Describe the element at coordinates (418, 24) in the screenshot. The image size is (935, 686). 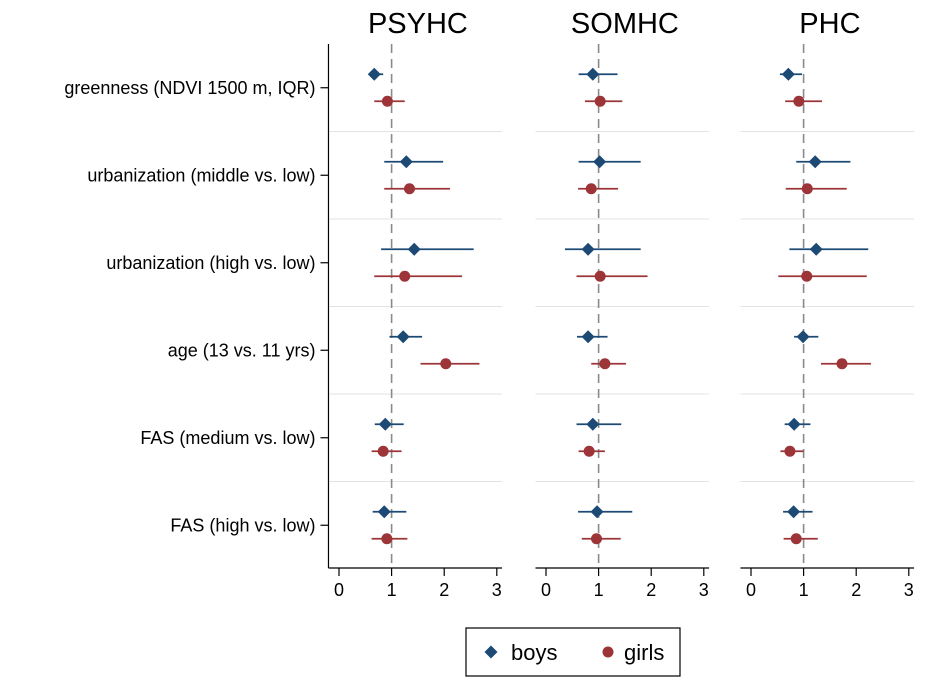
I see `panel-title: PSYHC` at that location.